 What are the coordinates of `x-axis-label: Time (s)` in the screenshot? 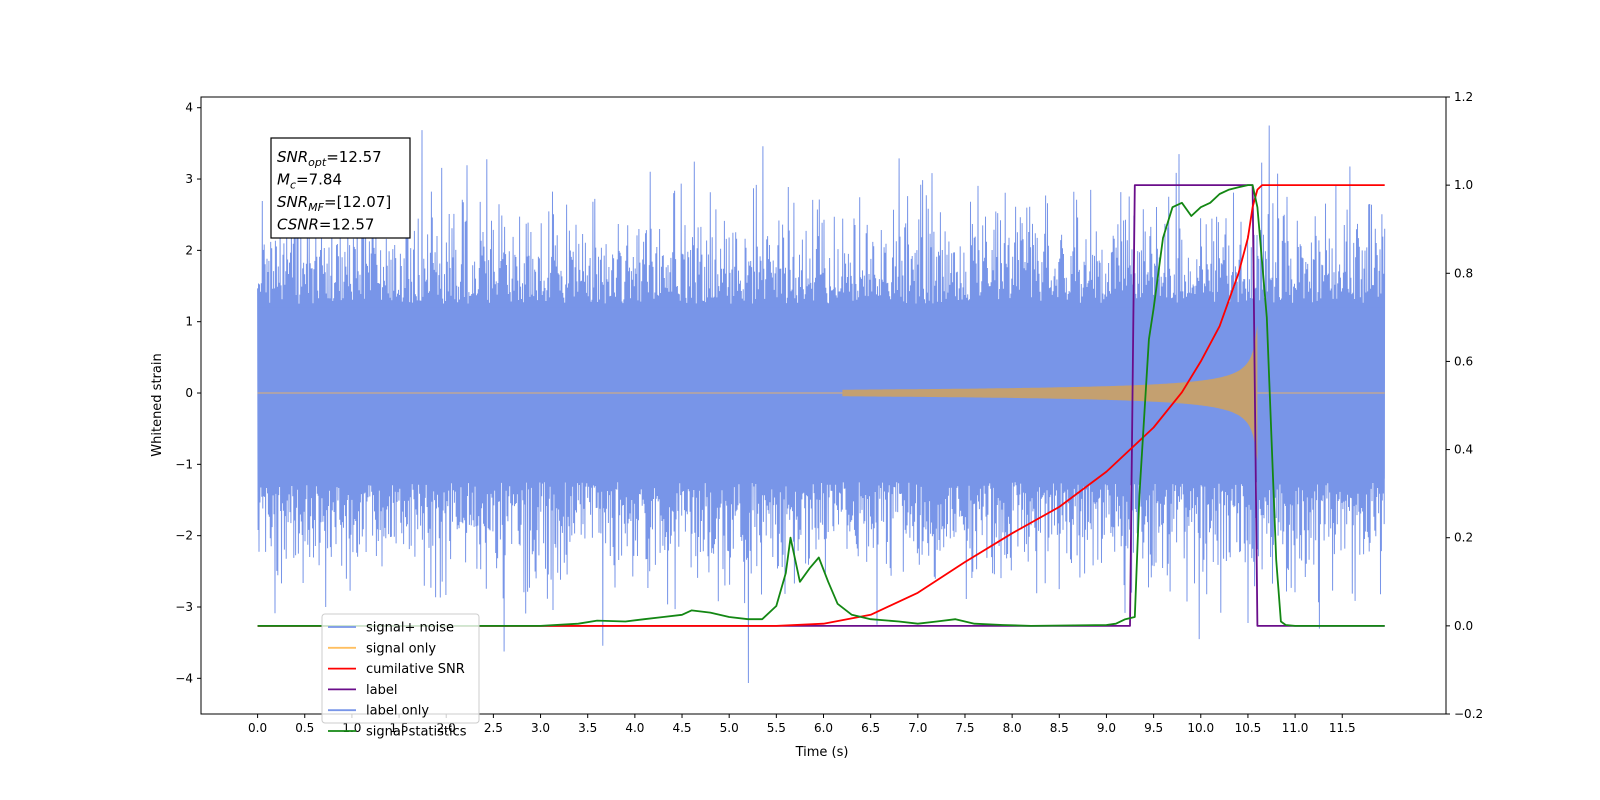 It's located at (822, 752).